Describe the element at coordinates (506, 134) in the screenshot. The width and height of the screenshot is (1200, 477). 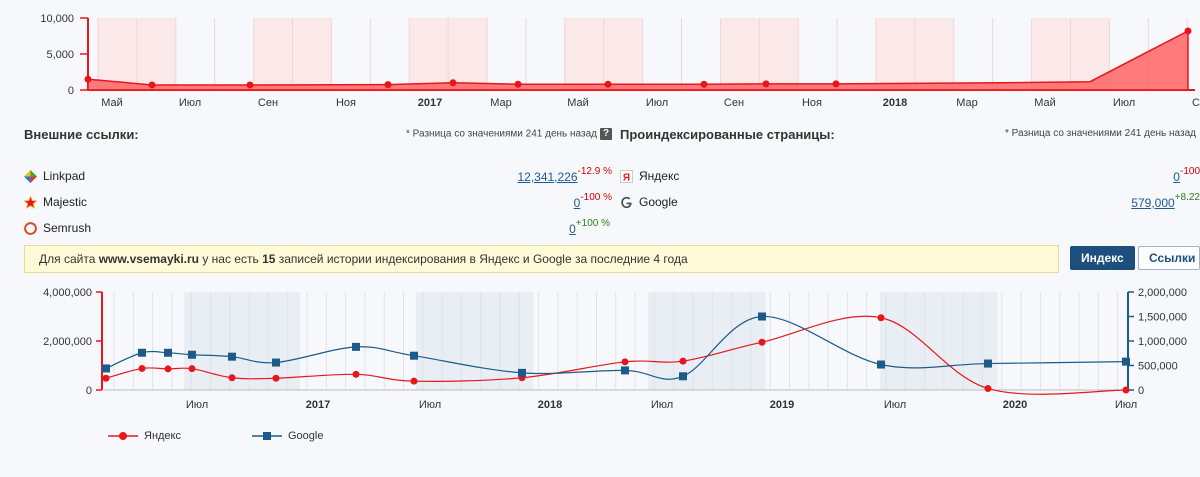
I see `external-links-note: * Разница со значениями 241 день назад?` at that location.